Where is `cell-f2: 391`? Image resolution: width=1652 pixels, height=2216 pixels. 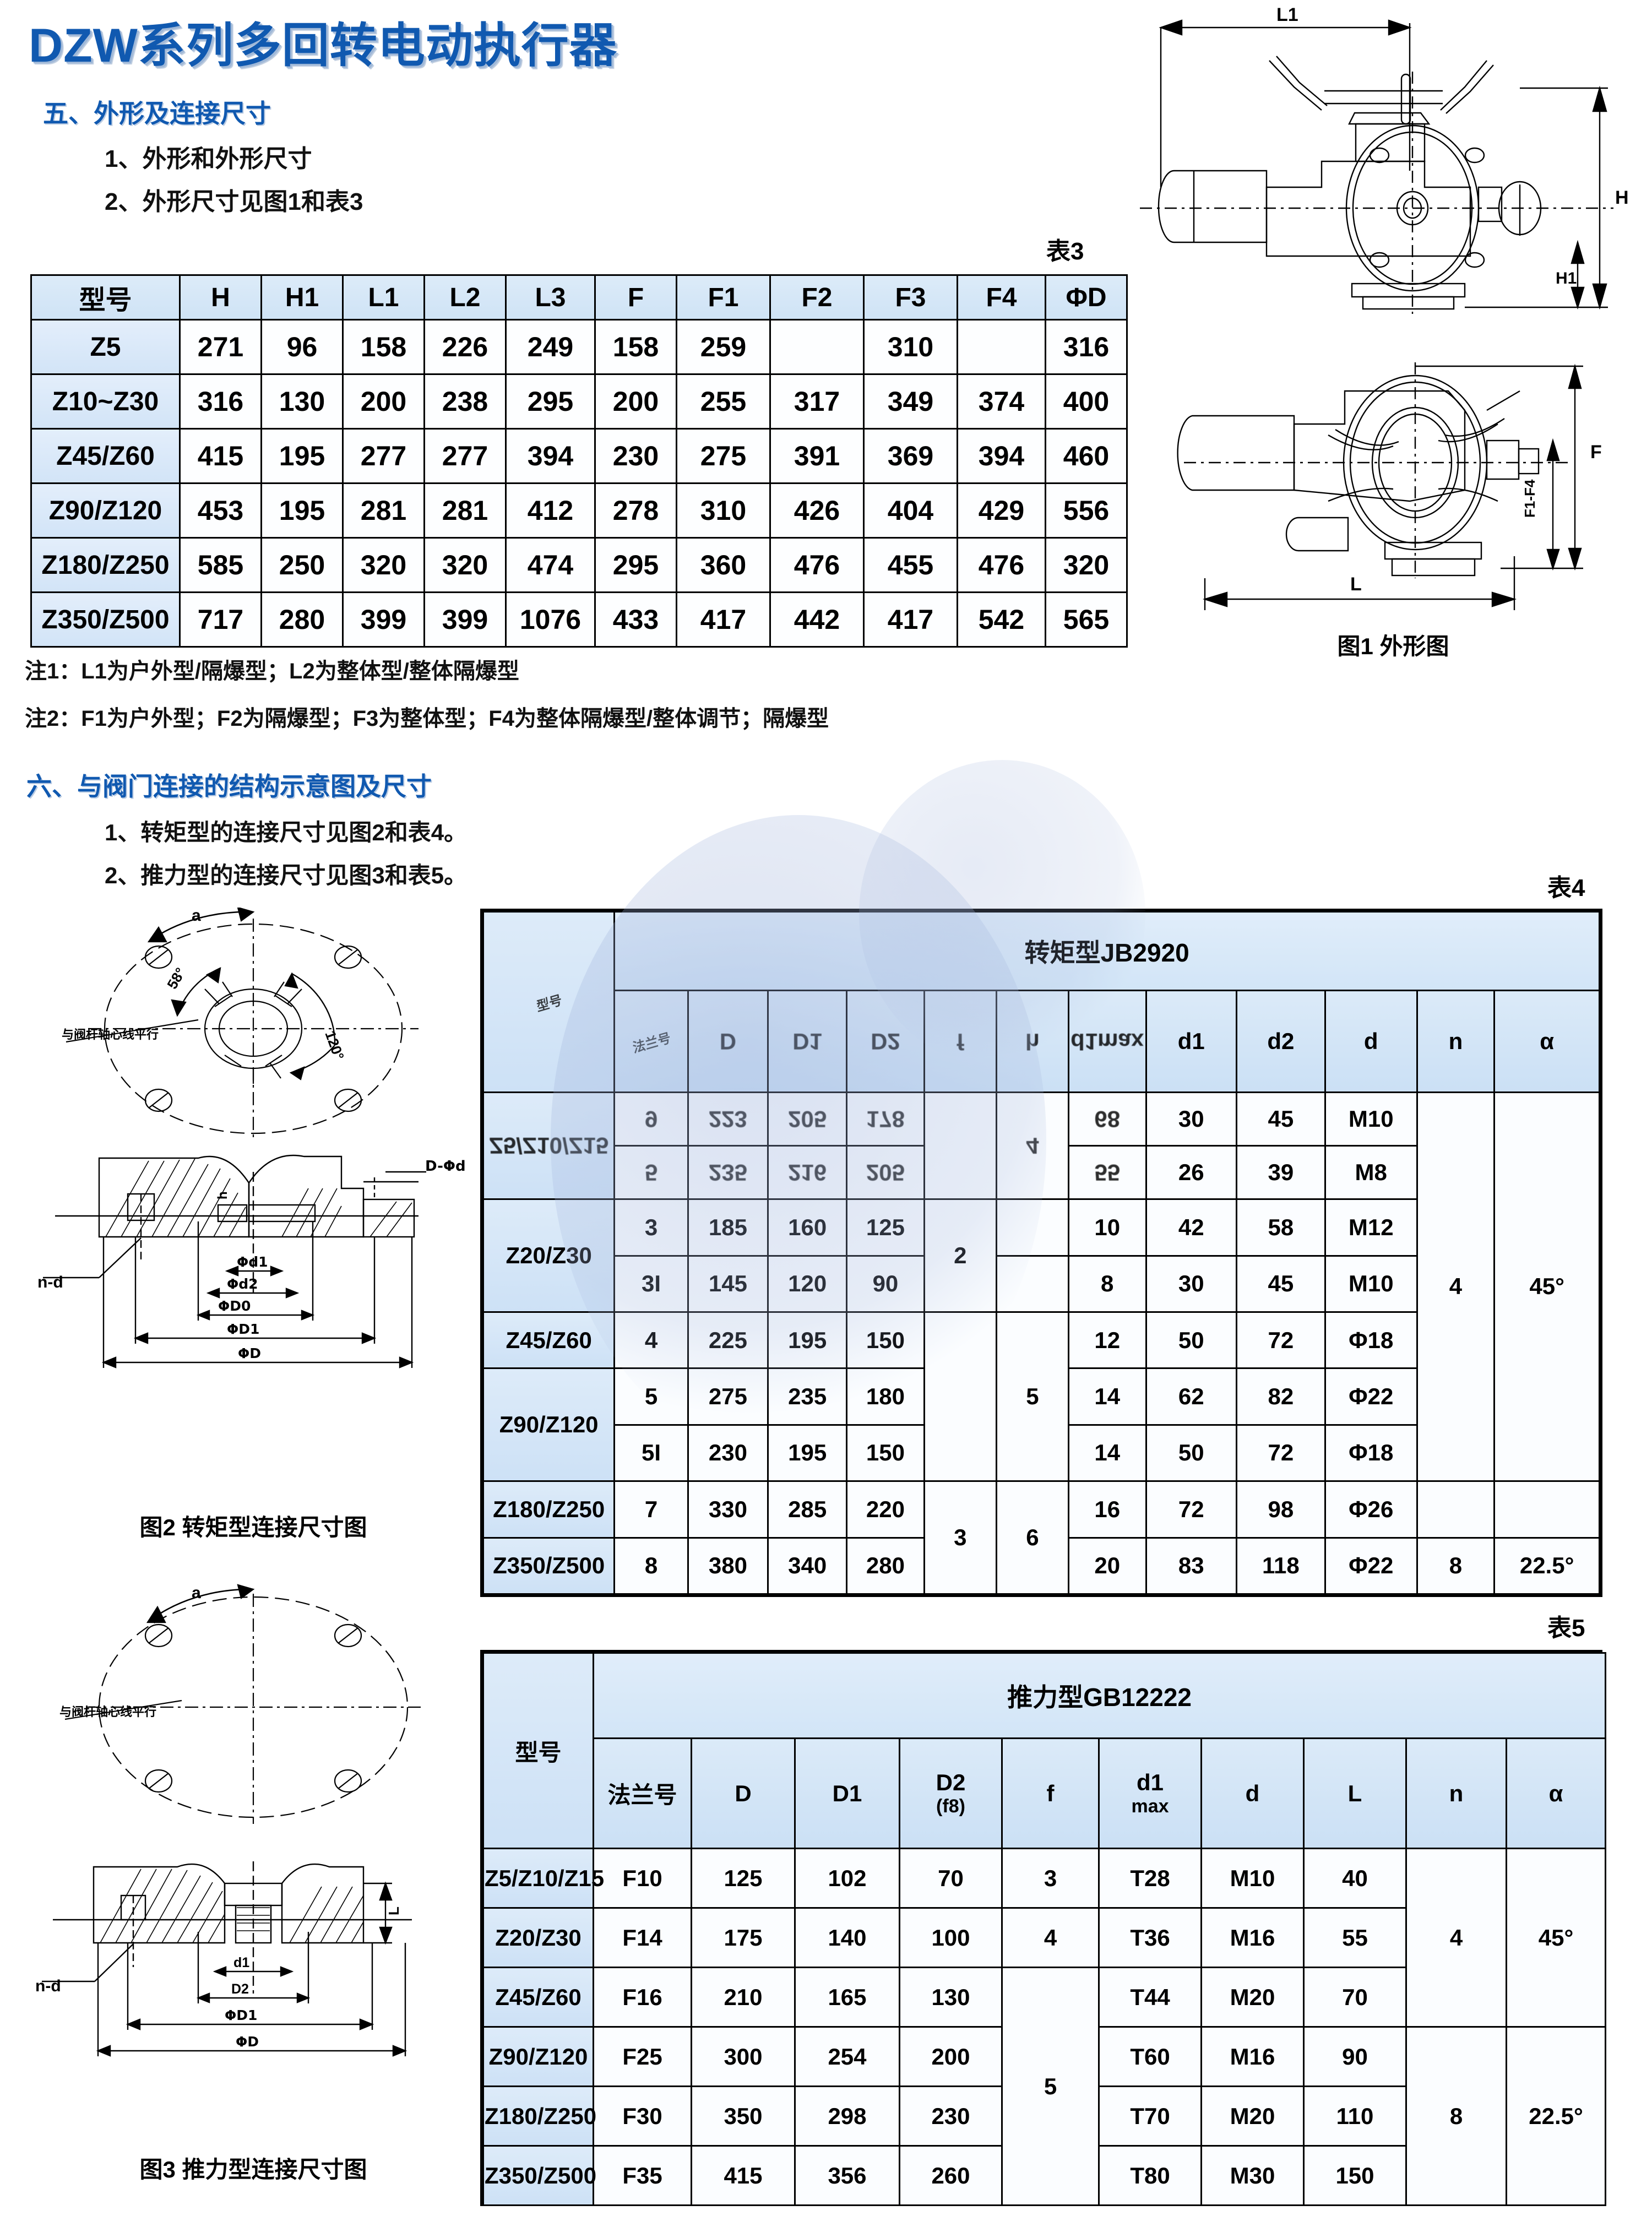 cell-f2: 391 is located at coordinates (817, 456).